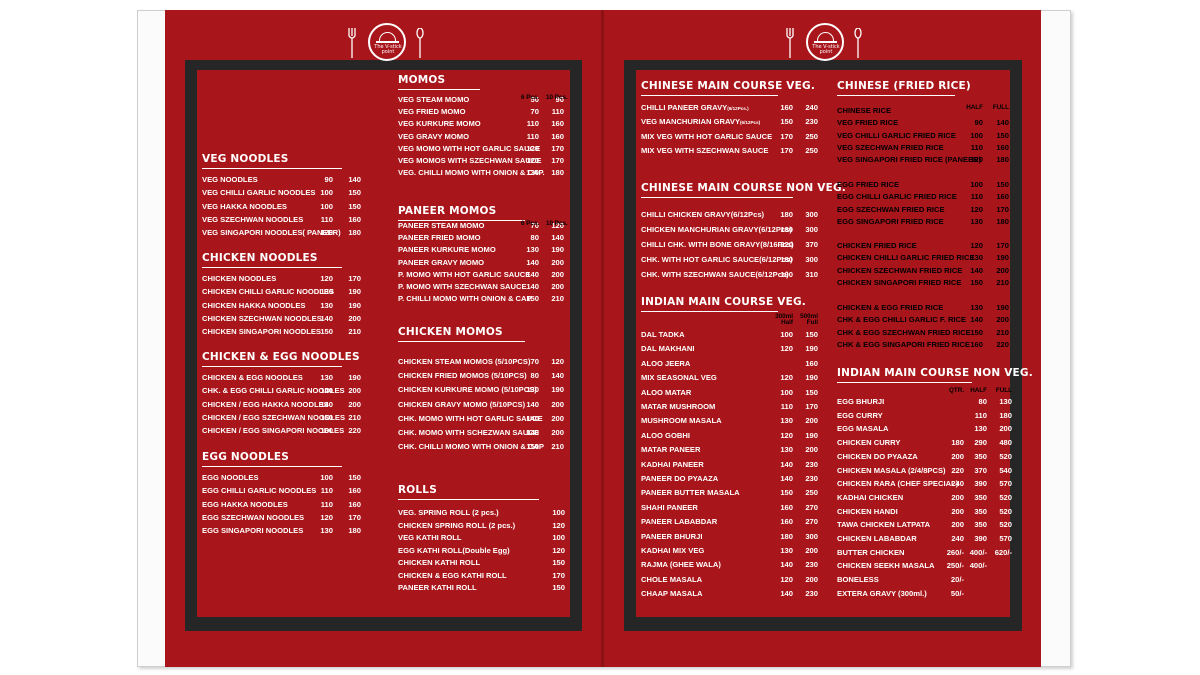  I want to click on menu-item: P. CHILLI MOMO WITH ONION & CAP. 150 210, so click(483, 298).